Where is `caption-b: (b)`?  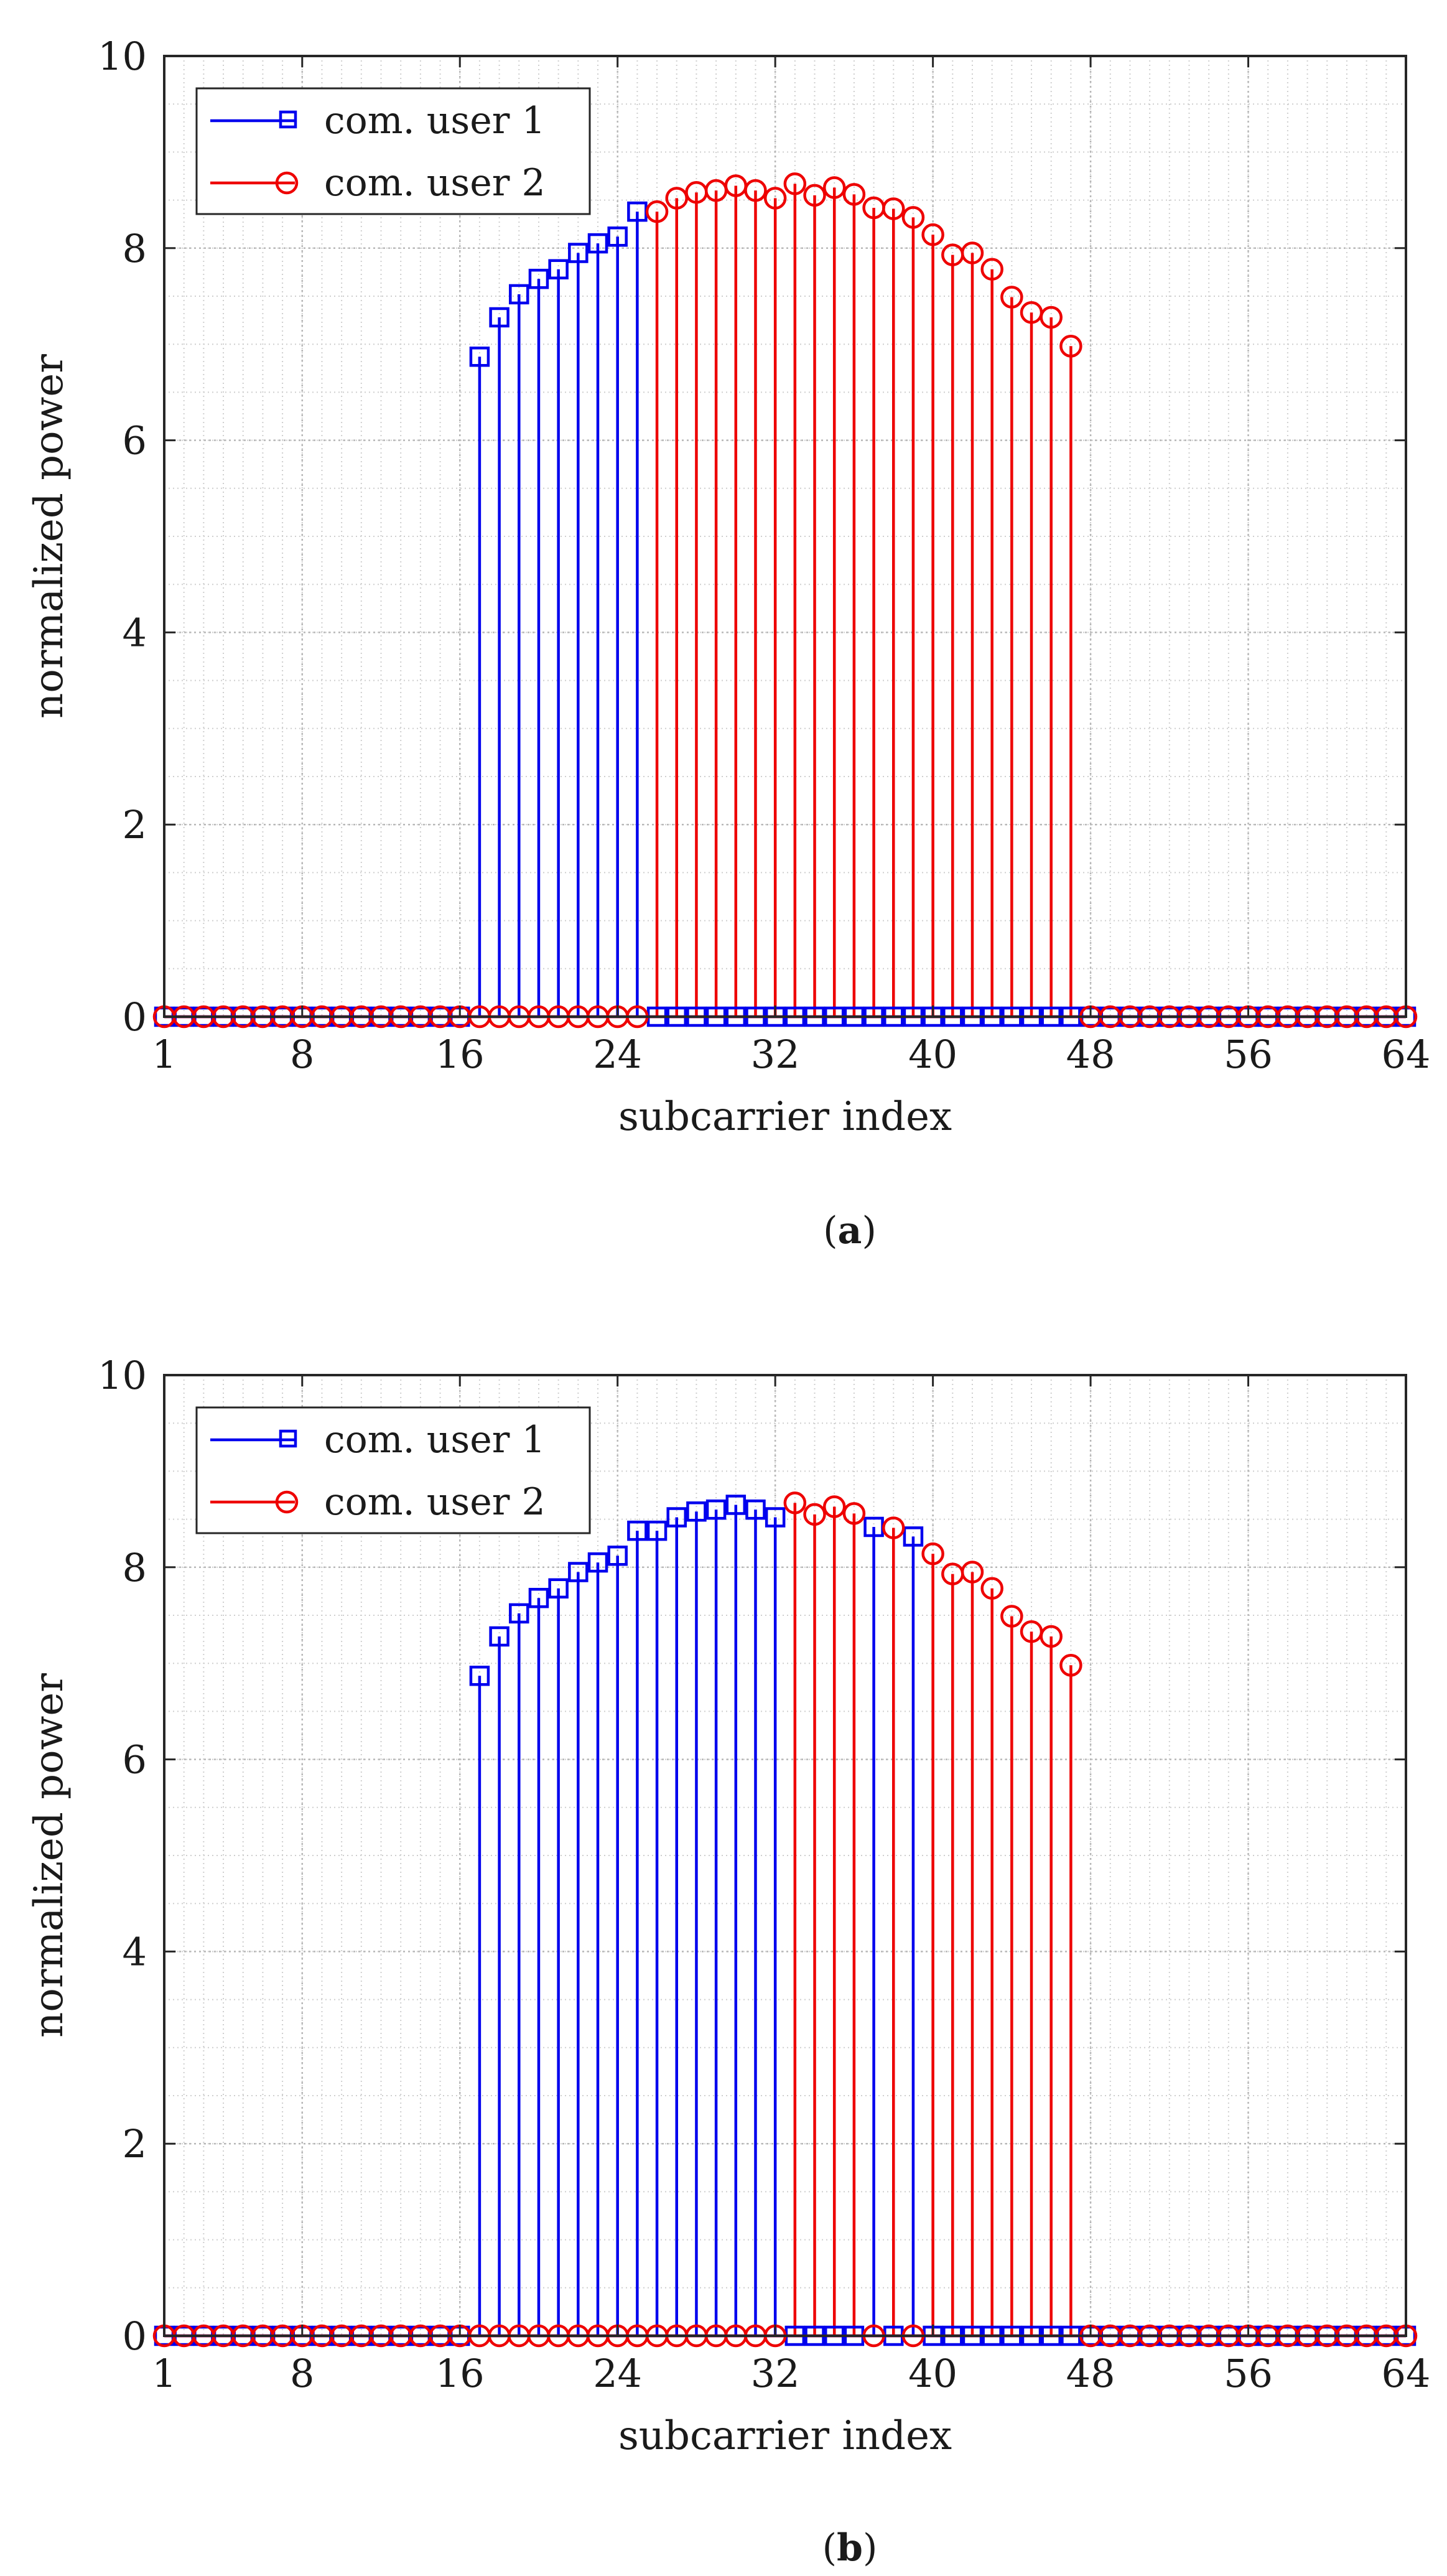
caption-b: (b) is located at coordinates (850, 2548).